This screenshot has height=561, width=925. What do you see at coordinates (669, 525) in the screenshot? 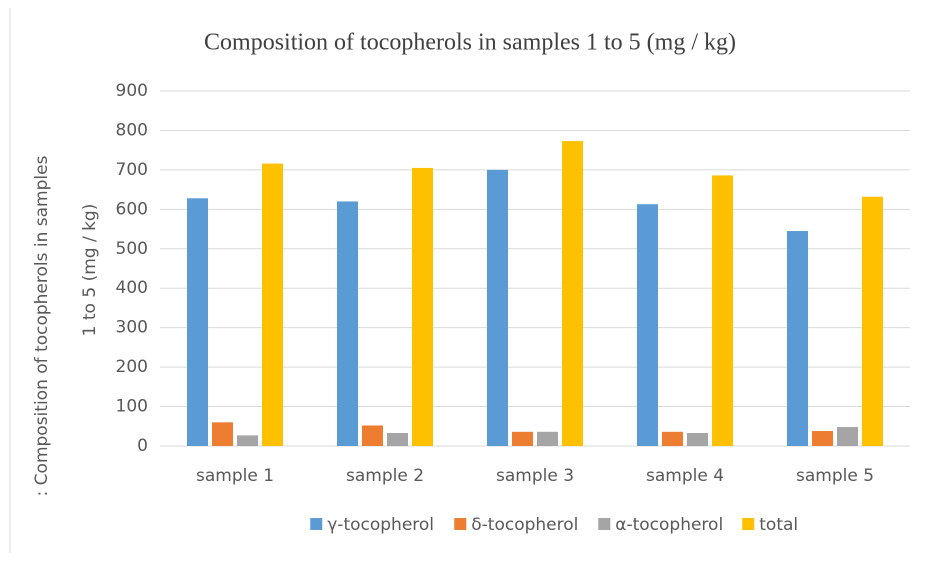
I see `legend-label: α-tocopherol` at bounding box center [669, 525].